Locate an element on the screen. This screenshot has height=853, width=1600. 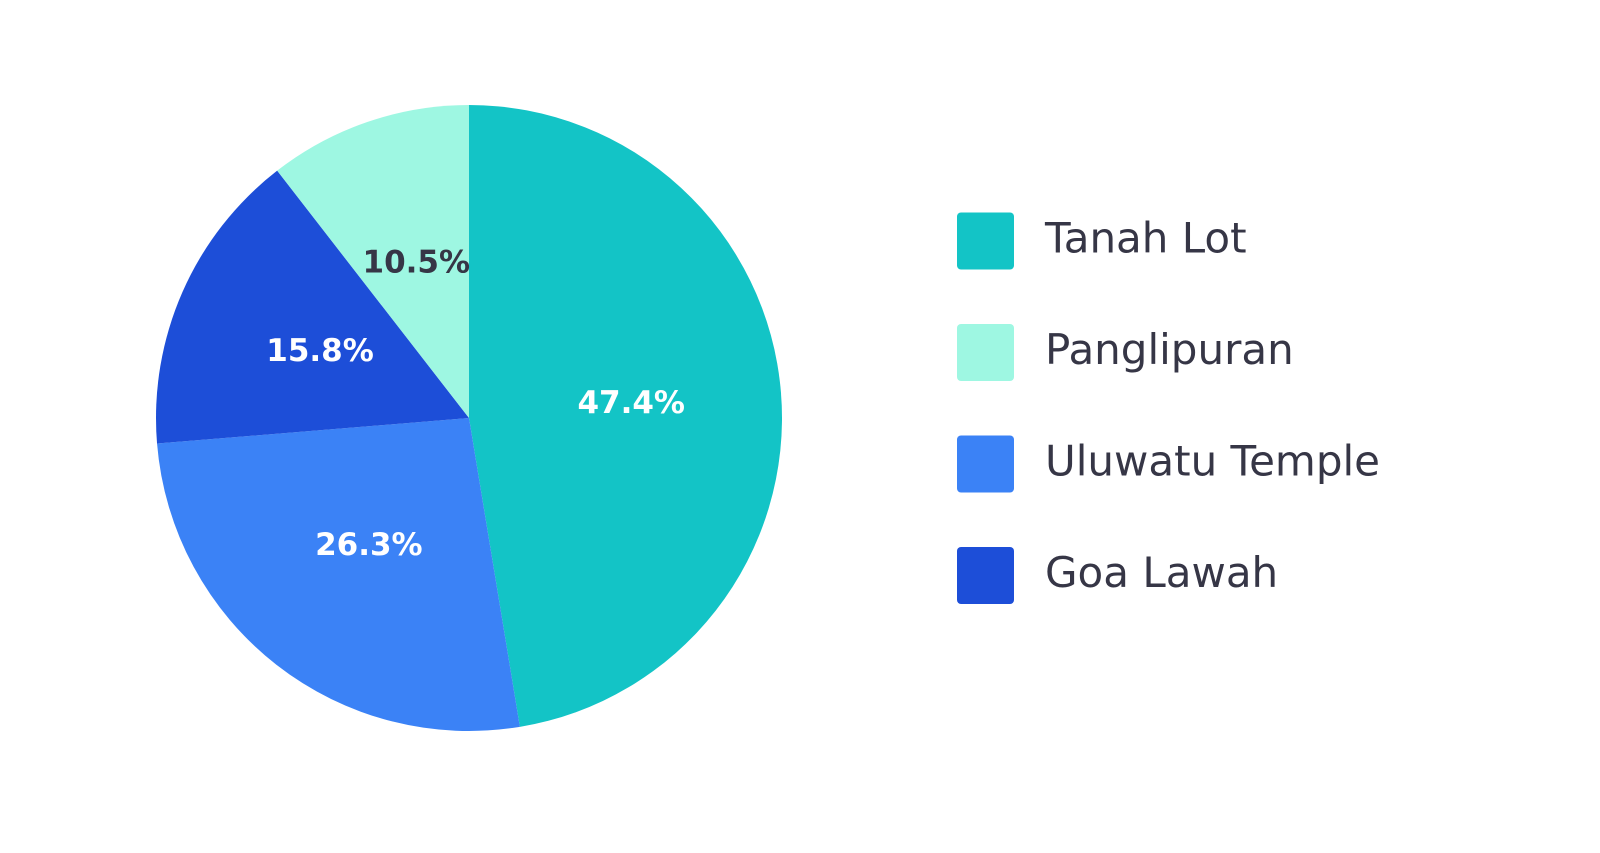
legend-label: Tanah Lot is located at coordinates (1145, 238).